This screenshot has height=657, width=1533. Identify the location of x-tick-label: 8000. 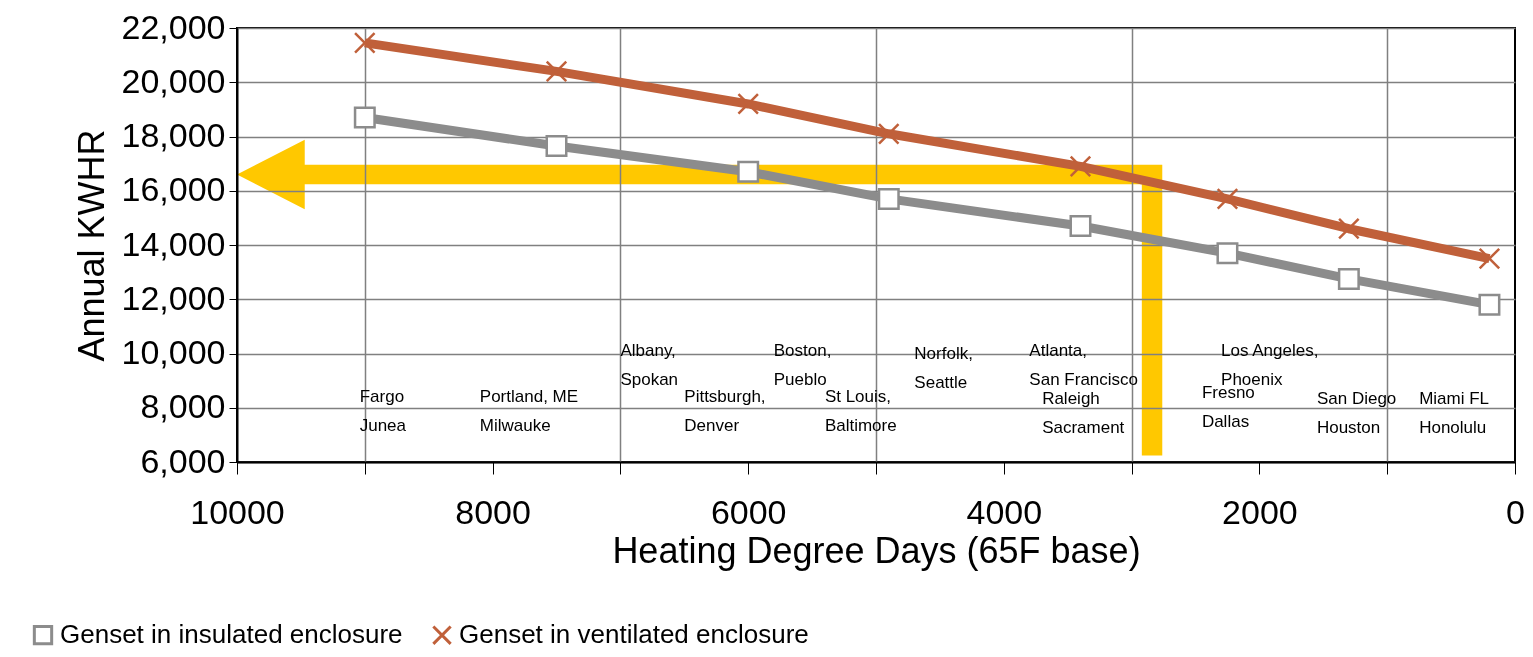
(493, 511).